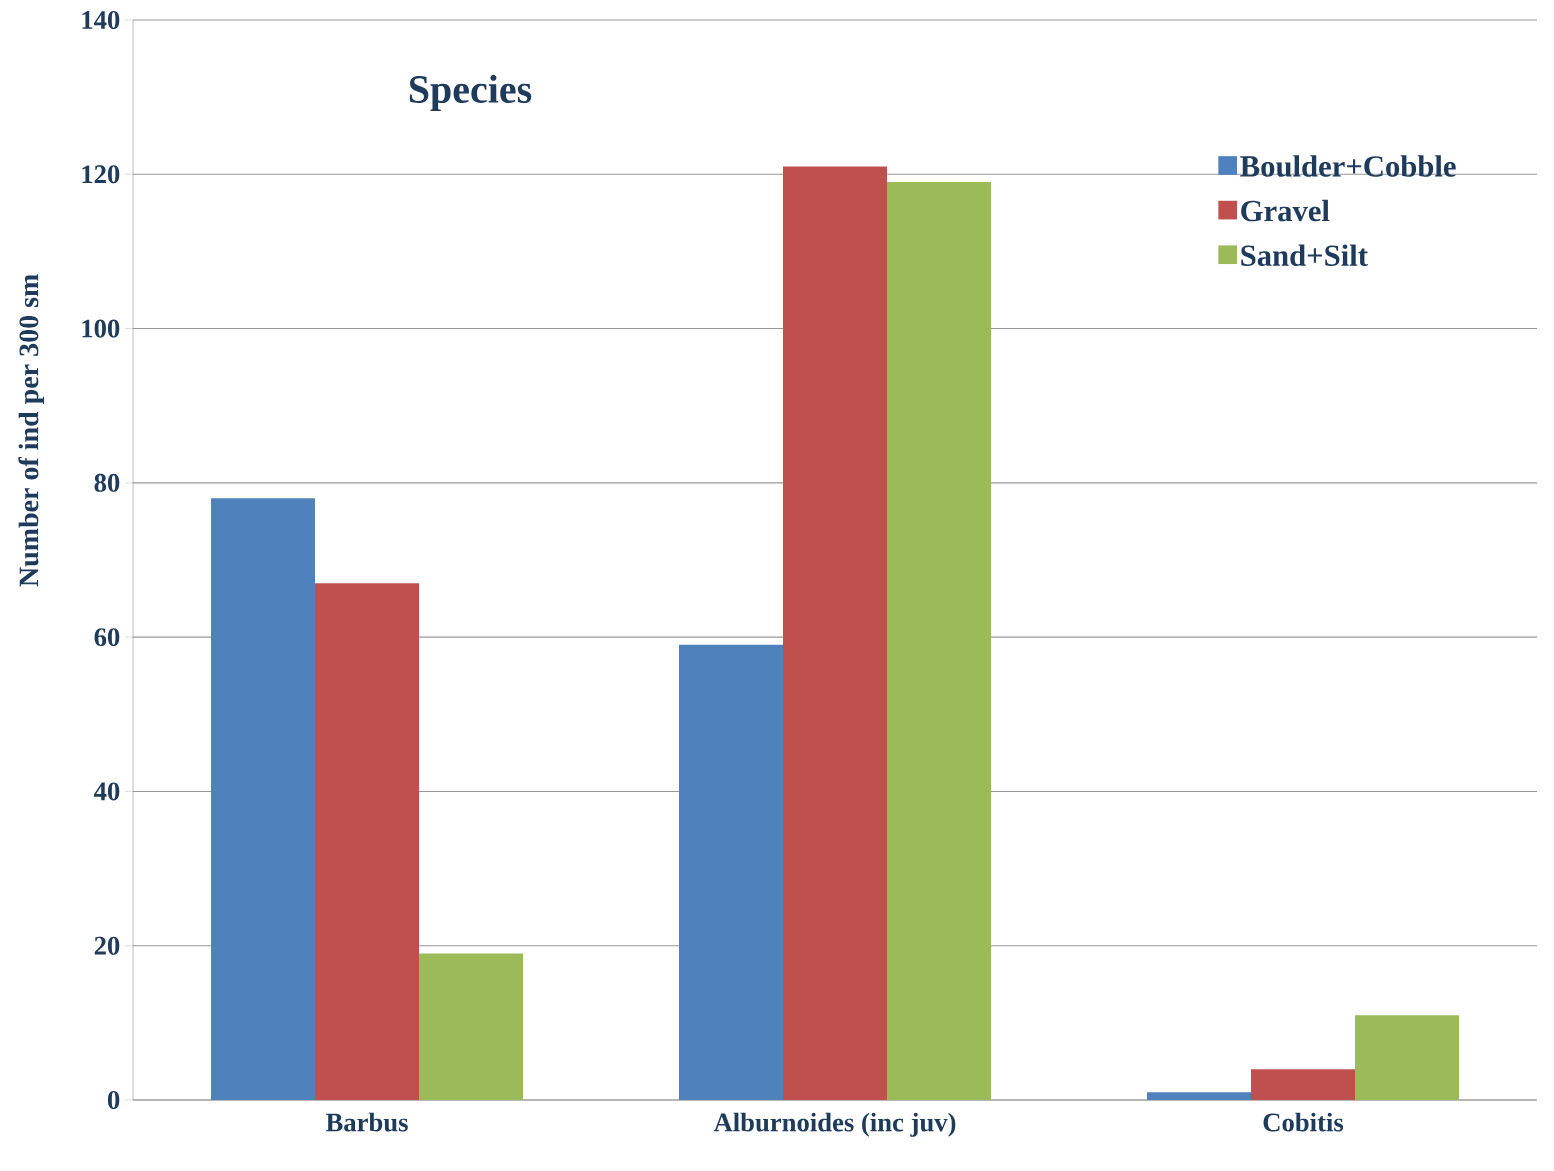 This screenshot has height=1171, width=1554. Describe the element at coordinates (31, 430) in the screenshot. I see `y-axis-title: Number of ind per 300 sm` at that location.